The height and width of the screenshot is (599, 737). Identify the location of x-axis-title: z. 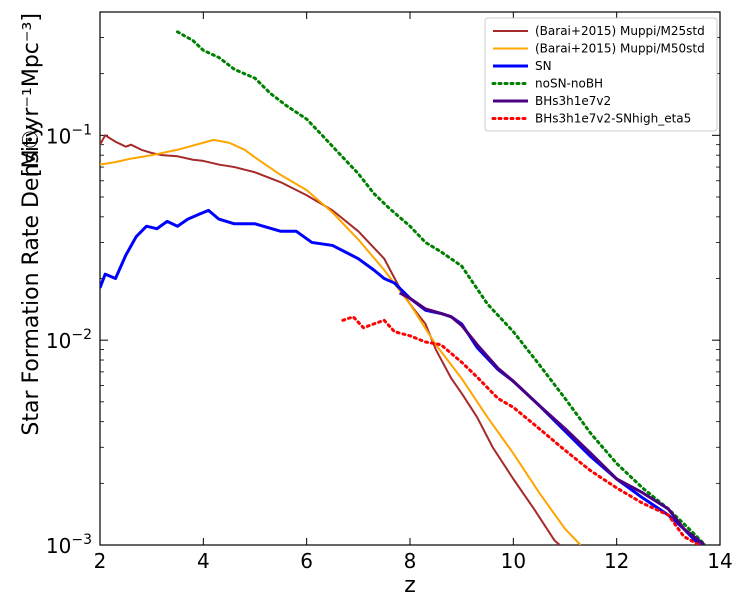
(410, 585).